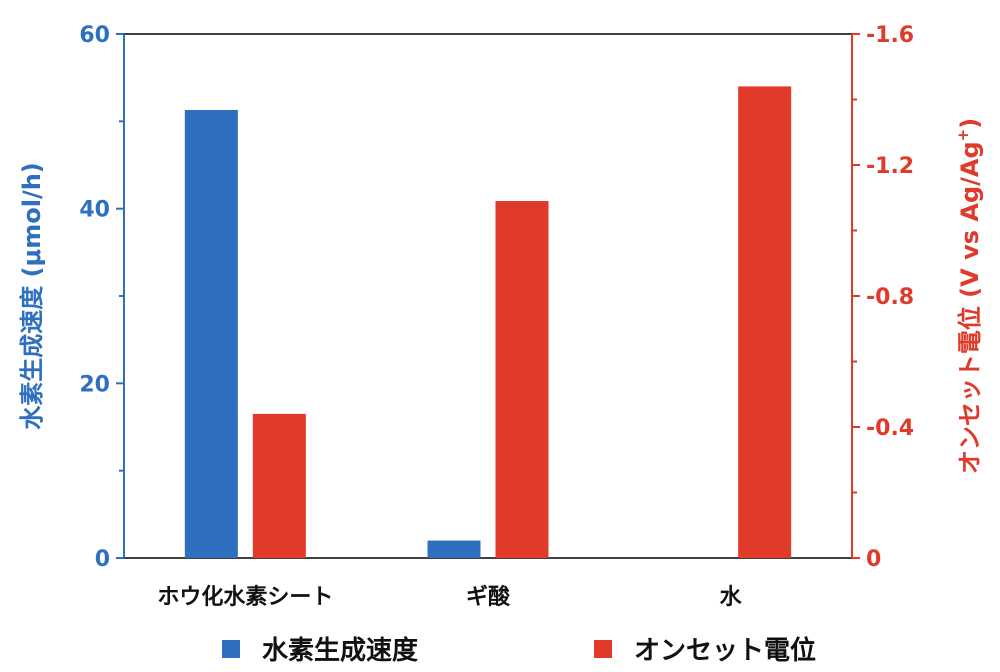 The width and height of the screenshot is (1000, 672). I want to click on category-label: ホウ化水素シート, so click(245, 597).